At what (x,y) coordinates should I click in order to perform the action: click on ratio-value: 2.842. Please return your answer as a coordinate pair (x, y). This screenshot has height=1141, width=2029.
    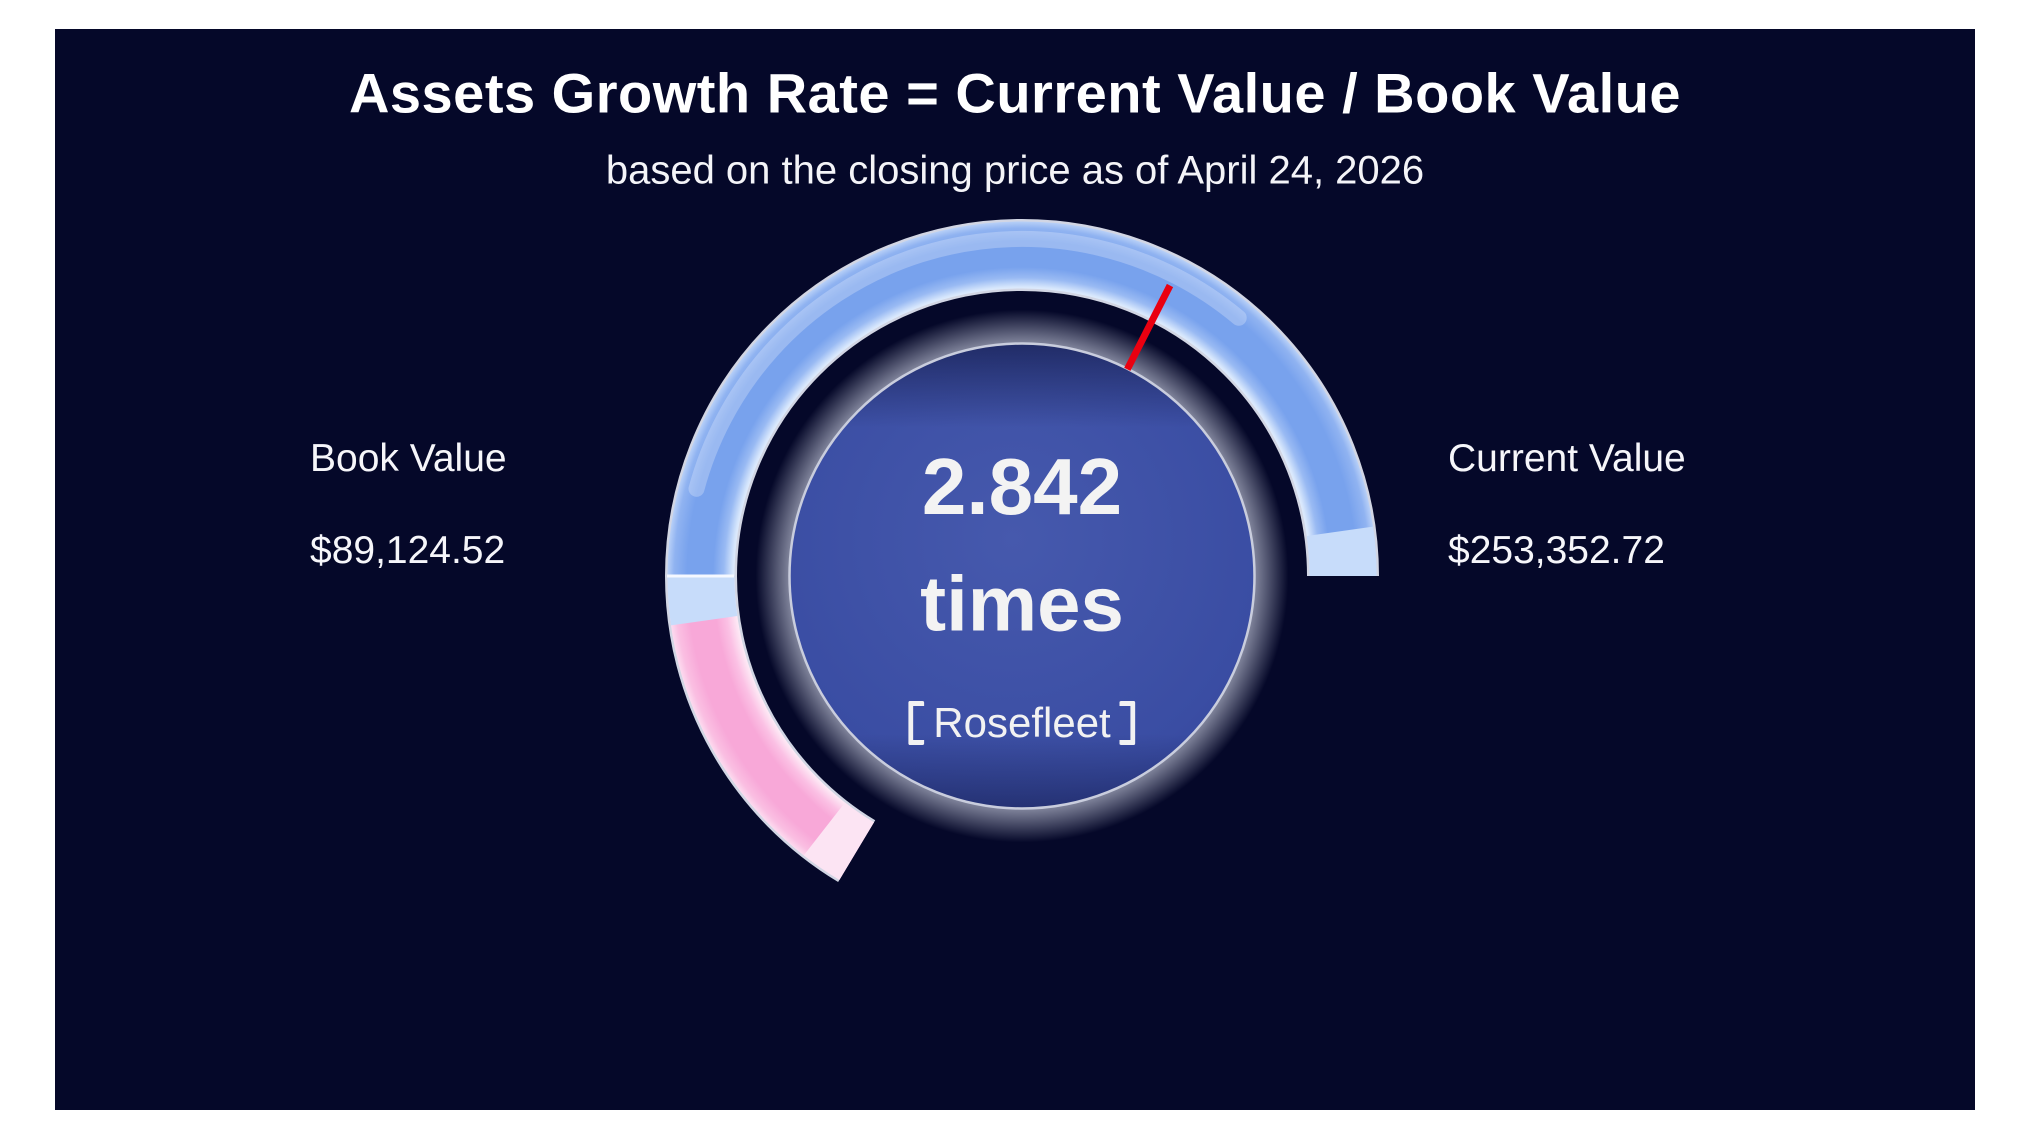
    Looking at the image, I should click on (1022, 486).